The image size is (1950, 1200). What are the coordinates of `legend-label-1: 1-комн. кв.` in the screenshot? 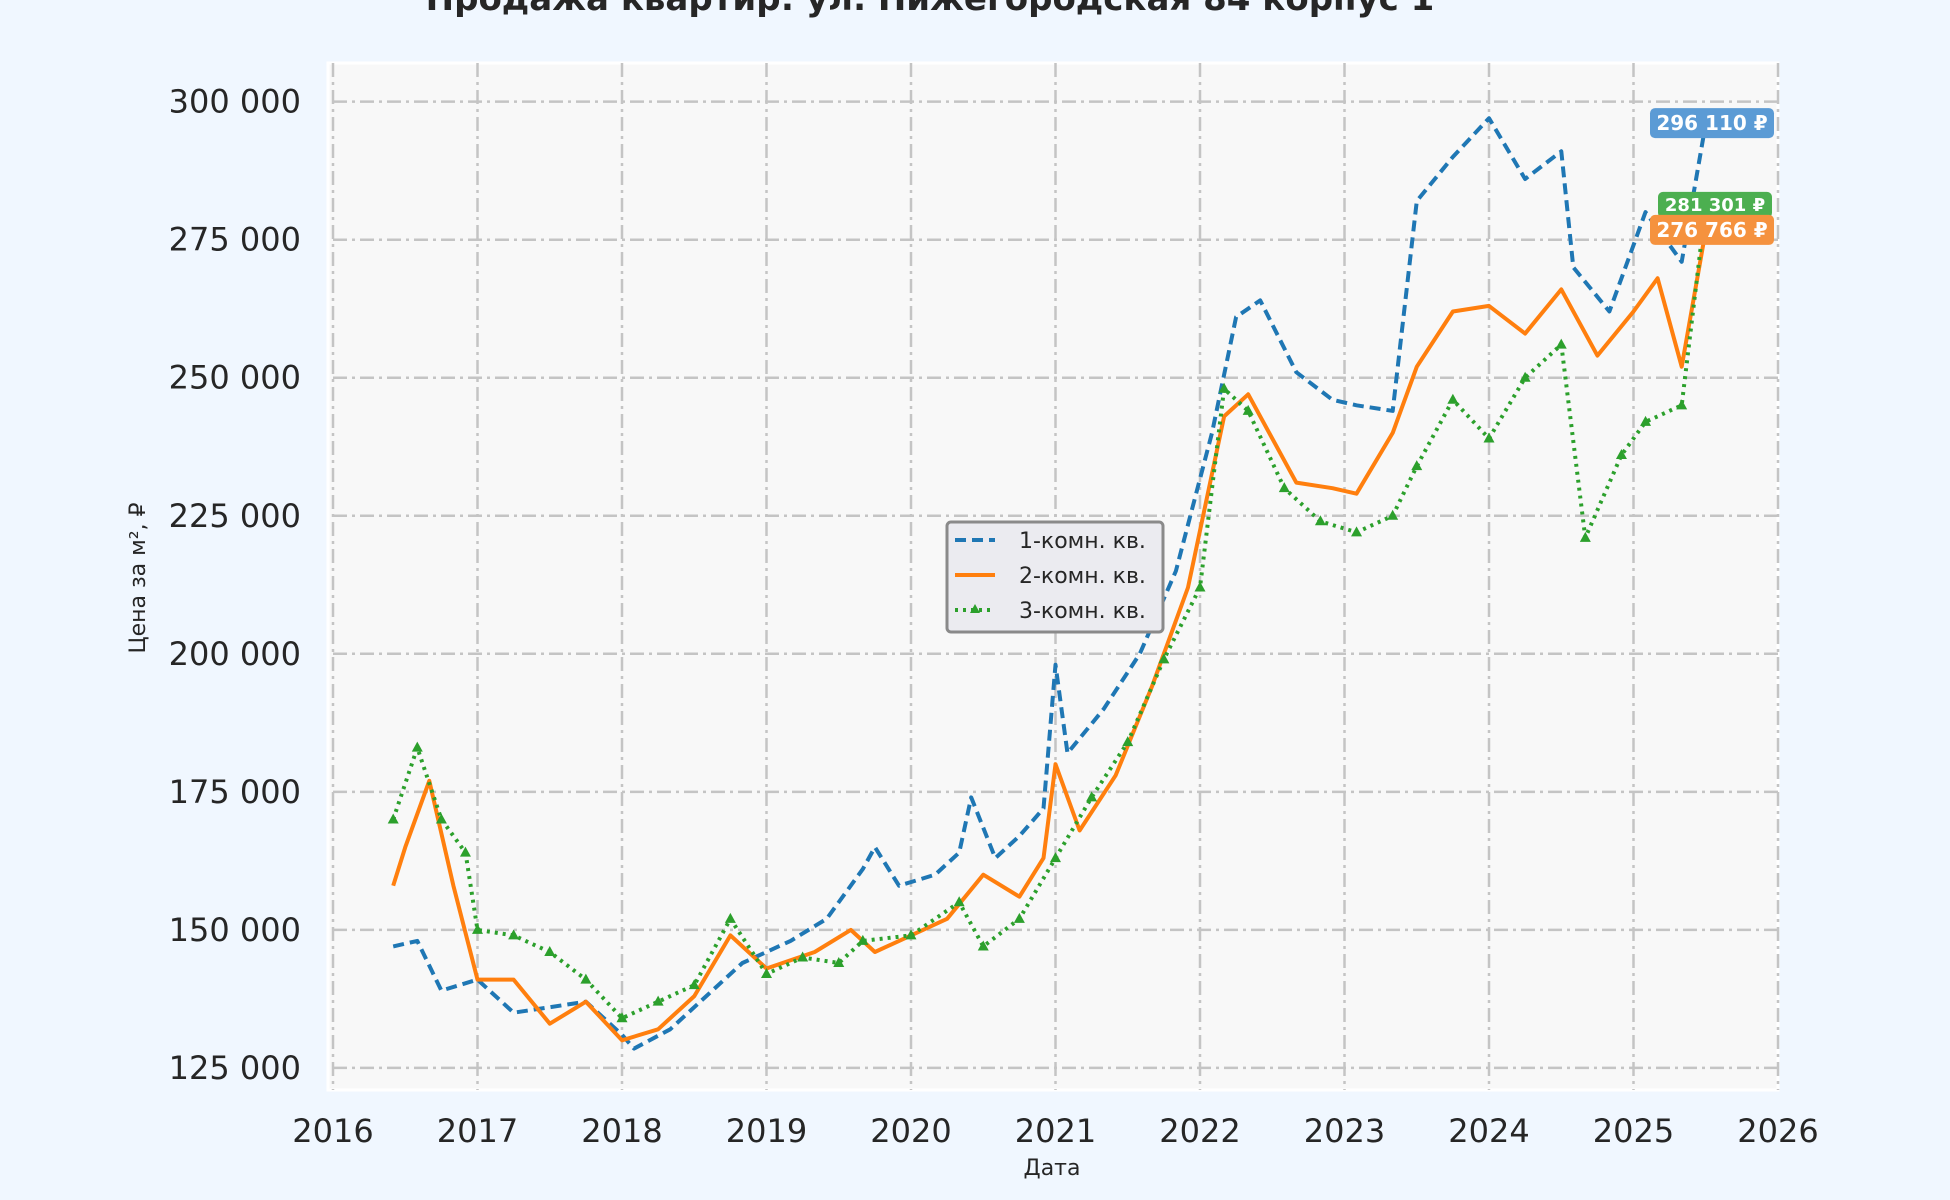 It's located at (1082, 541).